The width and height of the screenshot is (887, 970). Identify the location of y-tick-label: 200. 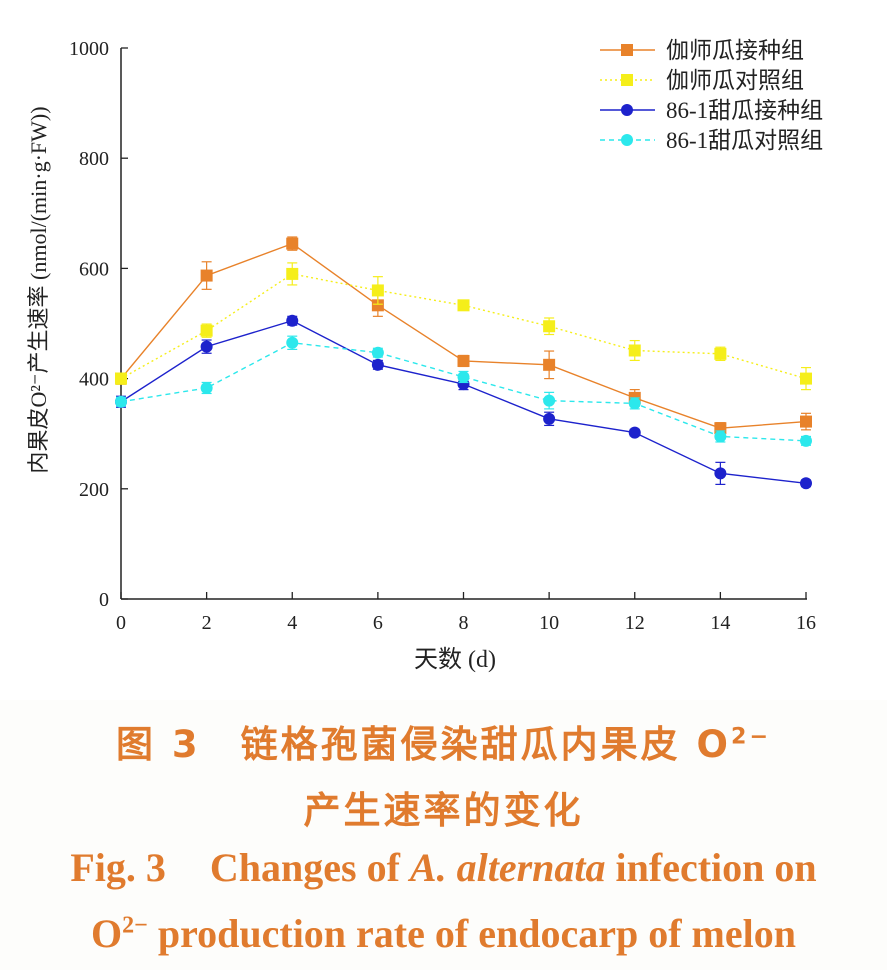
(94, 490).